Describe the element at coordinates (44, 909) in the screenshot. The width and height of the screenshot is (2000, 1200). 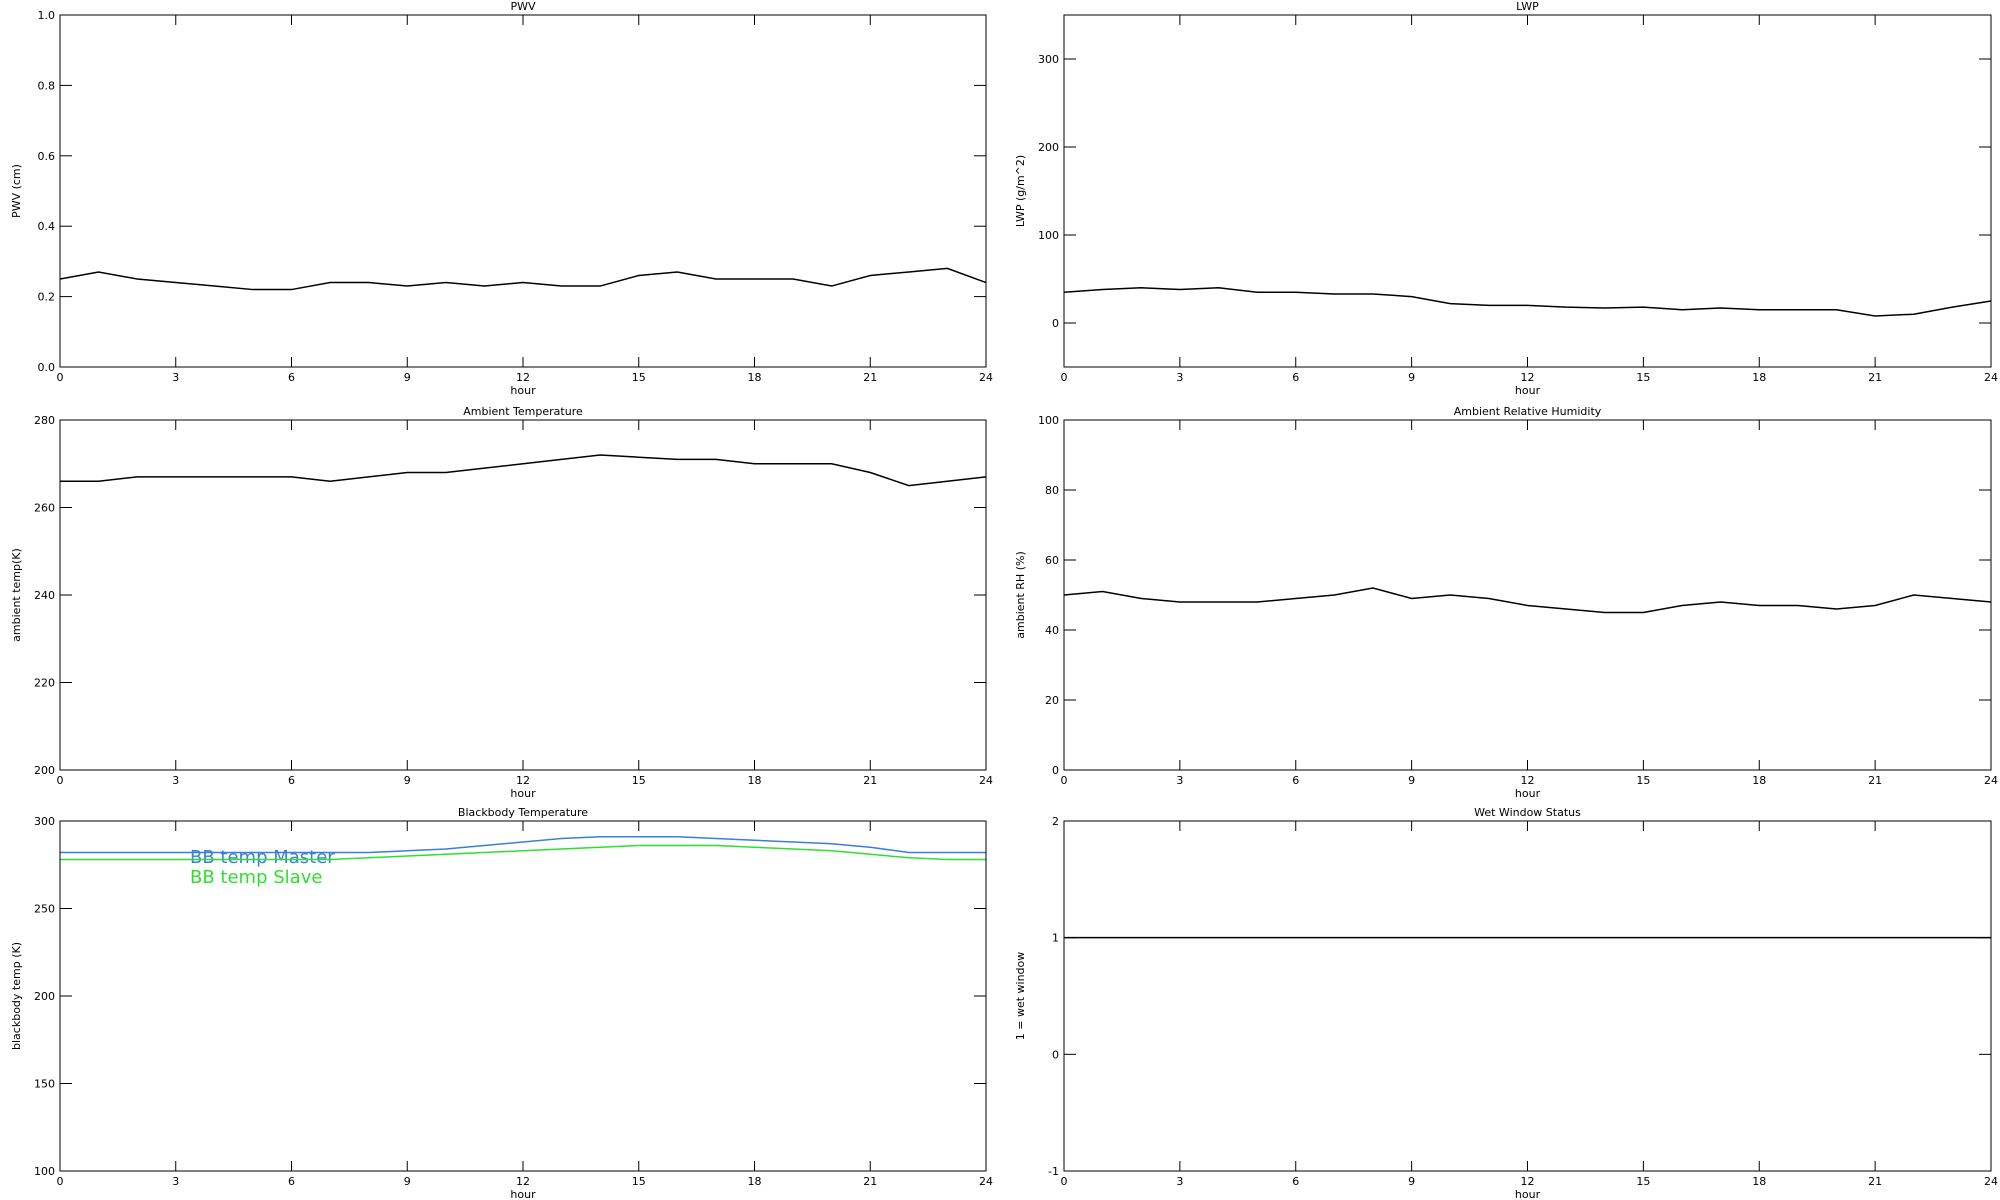
I see `y-tick-label: 250` at that location.